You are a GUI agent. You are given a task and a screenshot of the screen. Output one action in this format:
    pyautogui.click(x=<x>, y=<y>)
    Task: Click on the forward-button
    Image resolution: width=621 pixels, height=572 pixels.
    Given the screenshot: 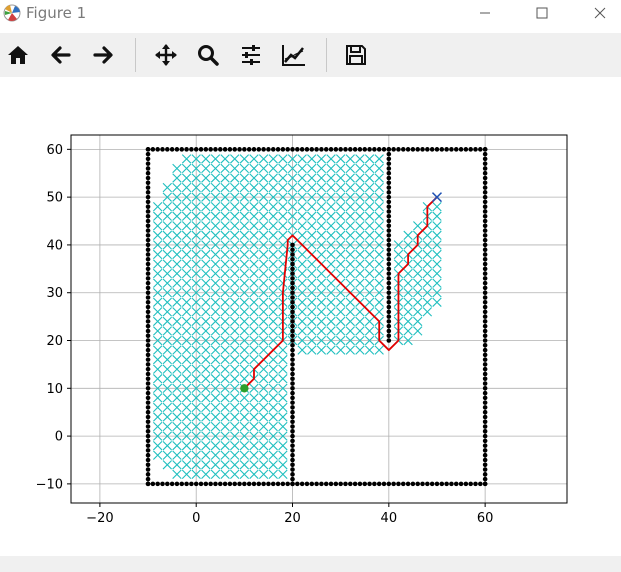 What is the action you would take?
    pyautogui.click(x=103, y=55)
    